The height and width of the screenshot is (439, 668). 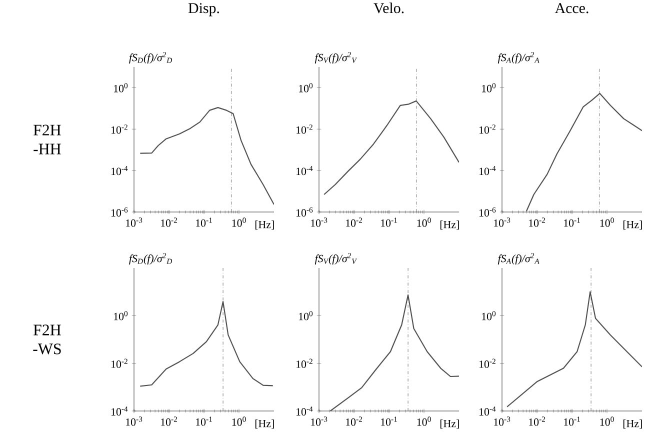 What do you see at coordinates (47, 339) in the screenshot?
I see `text: F2H -WS` at bounding box center [47, 339].